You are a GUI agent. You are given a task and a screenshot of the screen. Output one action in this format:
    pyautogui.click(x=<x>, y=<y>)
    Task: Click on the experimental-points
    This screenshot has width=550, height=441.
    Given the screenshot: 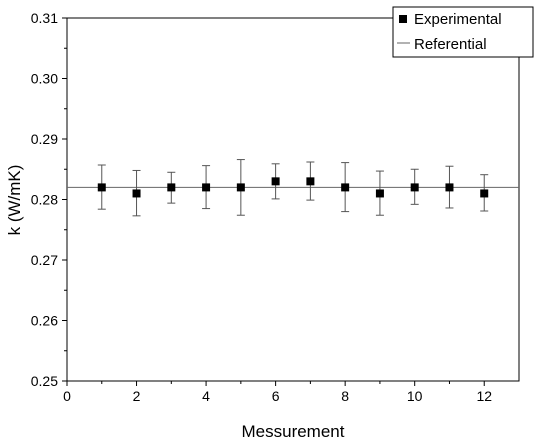 What is the action you would take?
    pyautogui.click(x=293, y=187)
    